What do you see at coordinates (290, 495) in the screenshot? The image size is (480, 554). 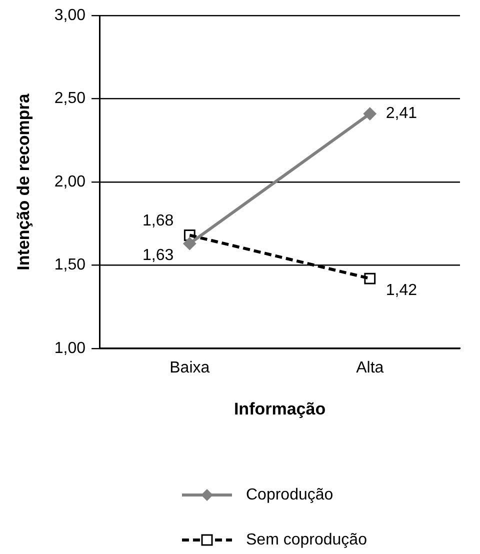 I see `legend-label: Coprodução` at bounding box center [290, 495].